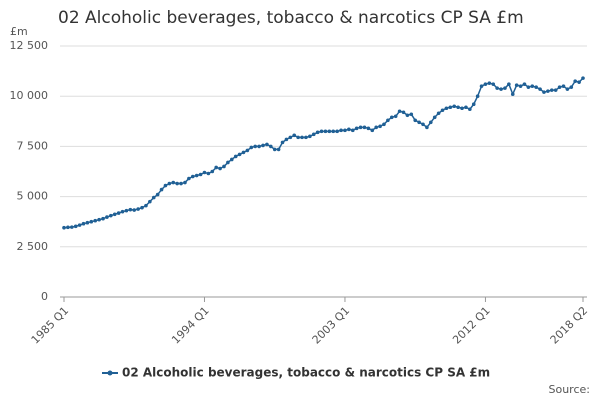 Image resolution: width=600 pixels, height=400 pixels. What do you see at coordinates (570, 389) in the screenshot?
I see `source: Source:` at bounding box center [570, 389].